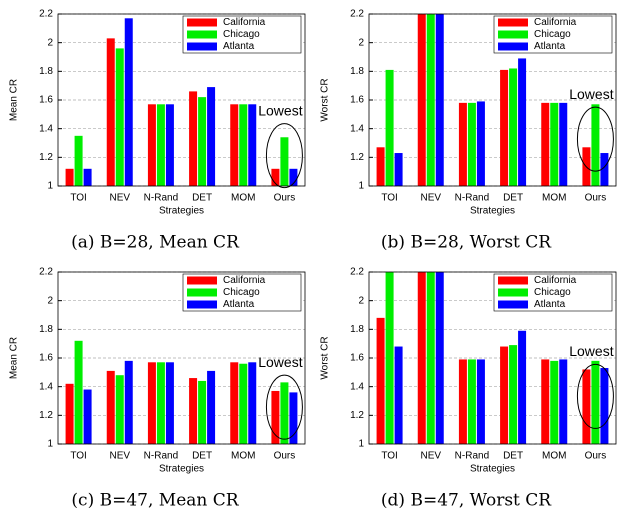 The image size is (618, 513). Describe the element at coordinates (50, 186) in the screenshot. I see `y-tick-label: 1` at that location.